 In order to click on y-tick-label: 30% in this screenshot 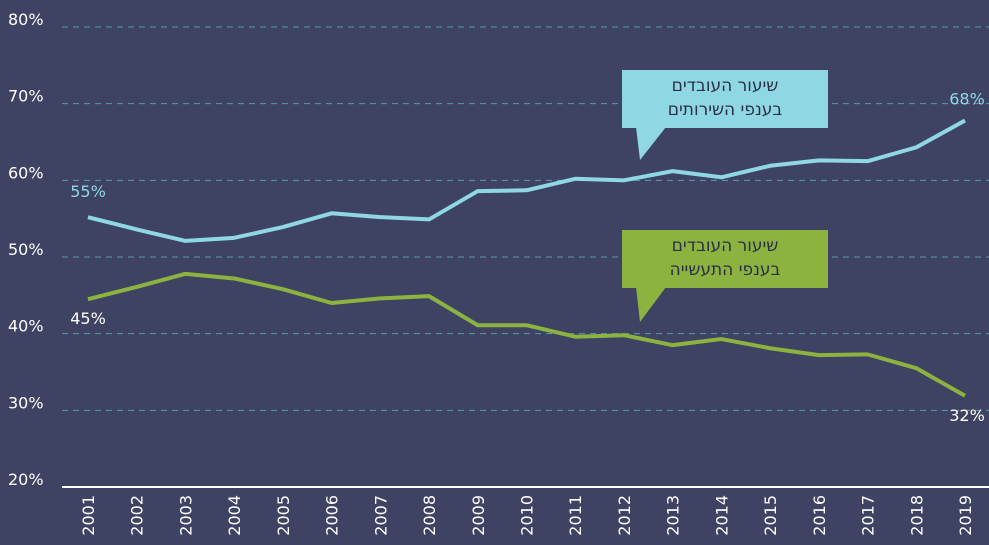, I will do `click(26, 402)`.